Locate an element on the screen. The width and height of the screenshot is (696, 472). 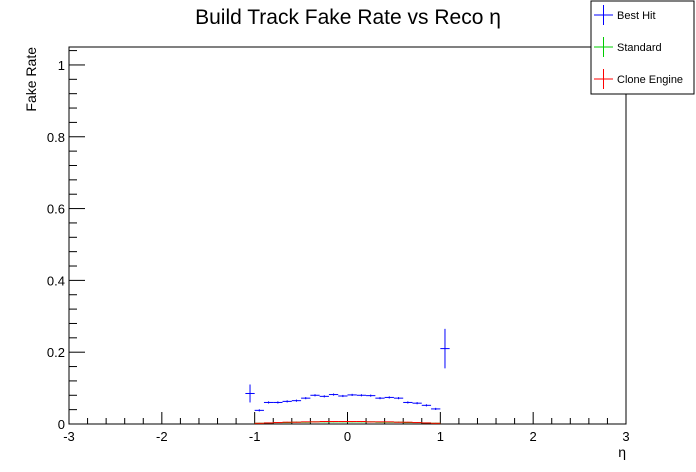
legend-entry: Best Hit is located at coordinates (625, 15).